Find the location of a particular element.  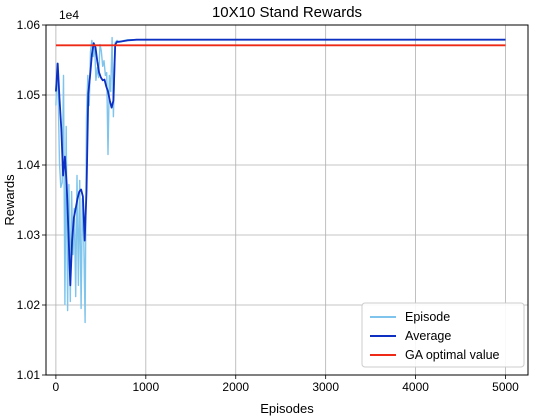

y-axis-label: Rewards is located at coordinates (9, 200).